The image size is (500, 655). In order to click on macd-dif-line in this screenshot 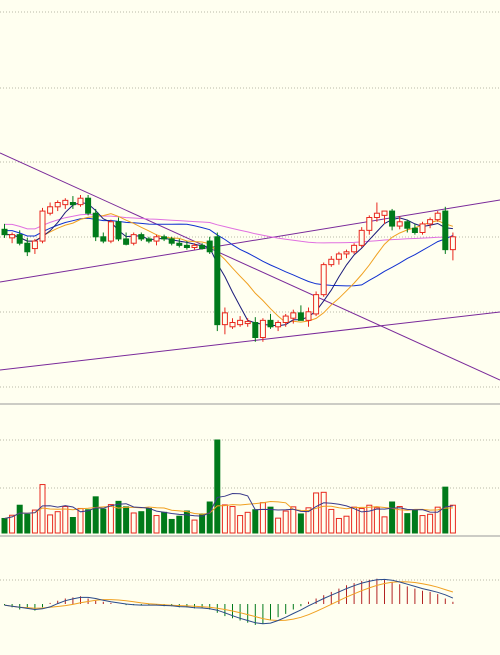, I will do `click(229, 601)`.